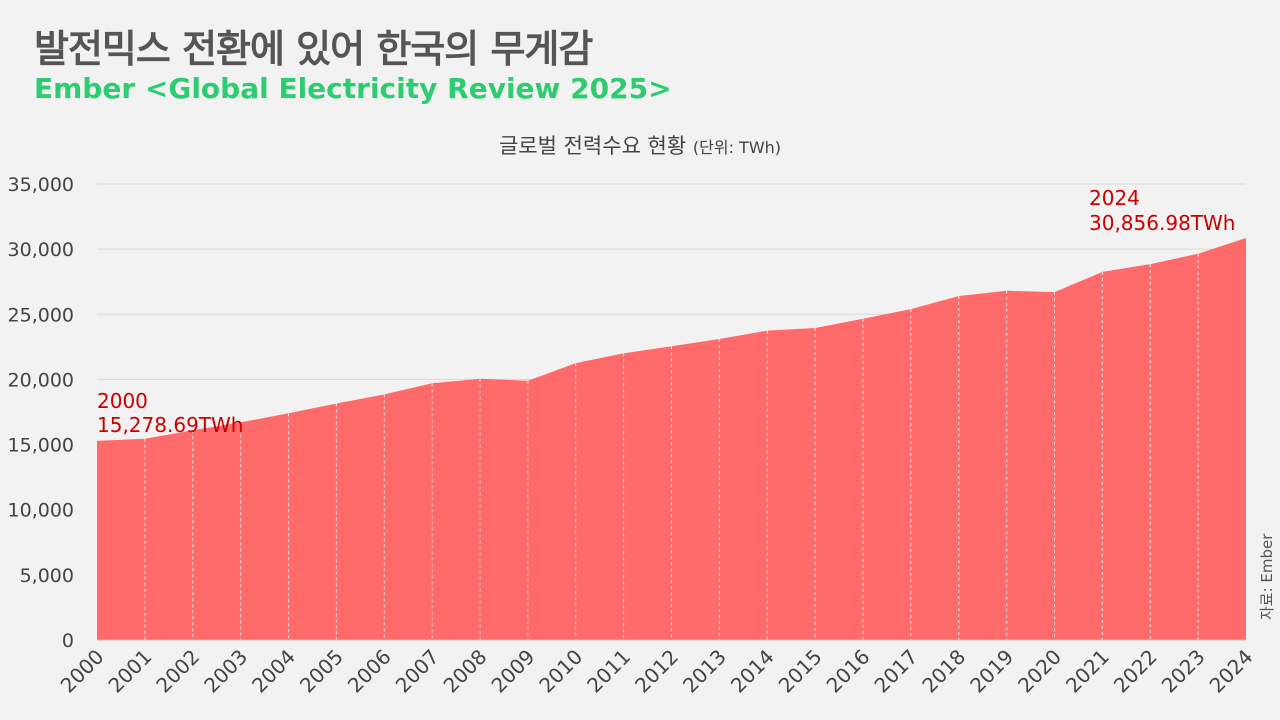  What do you see at coordinates (225, 671) in the screenshot?
I see `x-tick-label: 2003` at bounding box center [225, 671].